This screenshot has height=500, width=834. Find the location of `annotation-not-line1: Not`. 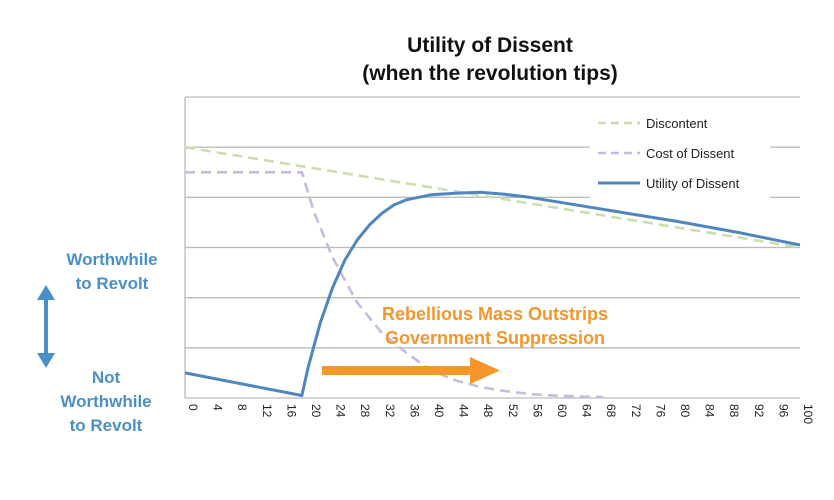

annotation-not-line1: Not is located at coordinates (106, 377).